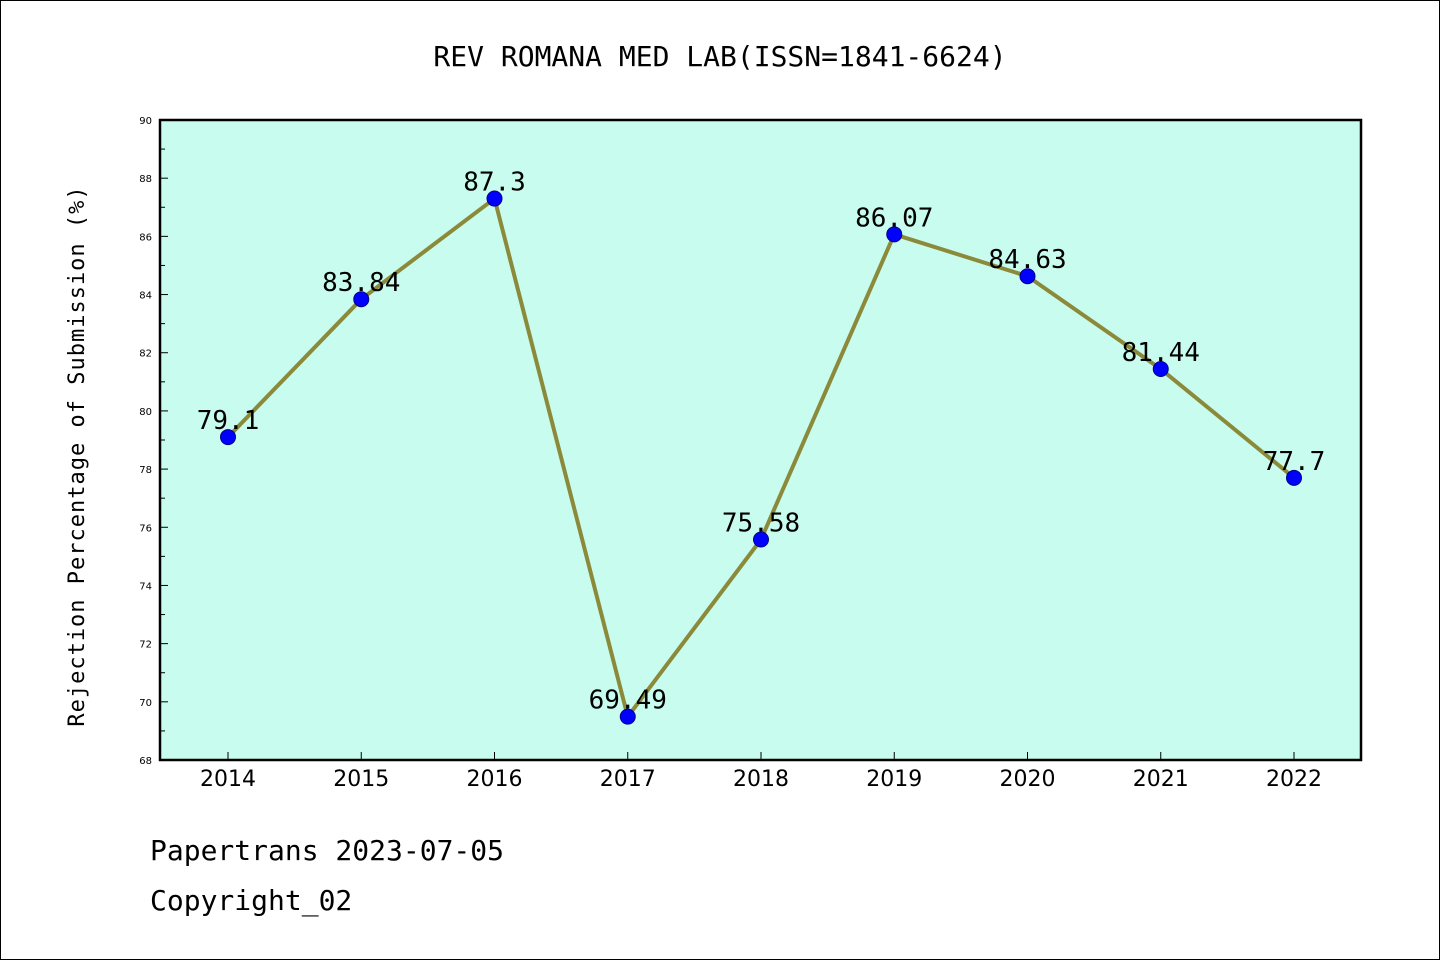  Describe the element at coordinates (1161, 353) in the screenshot. I see `data-label: 81.44` at that location.